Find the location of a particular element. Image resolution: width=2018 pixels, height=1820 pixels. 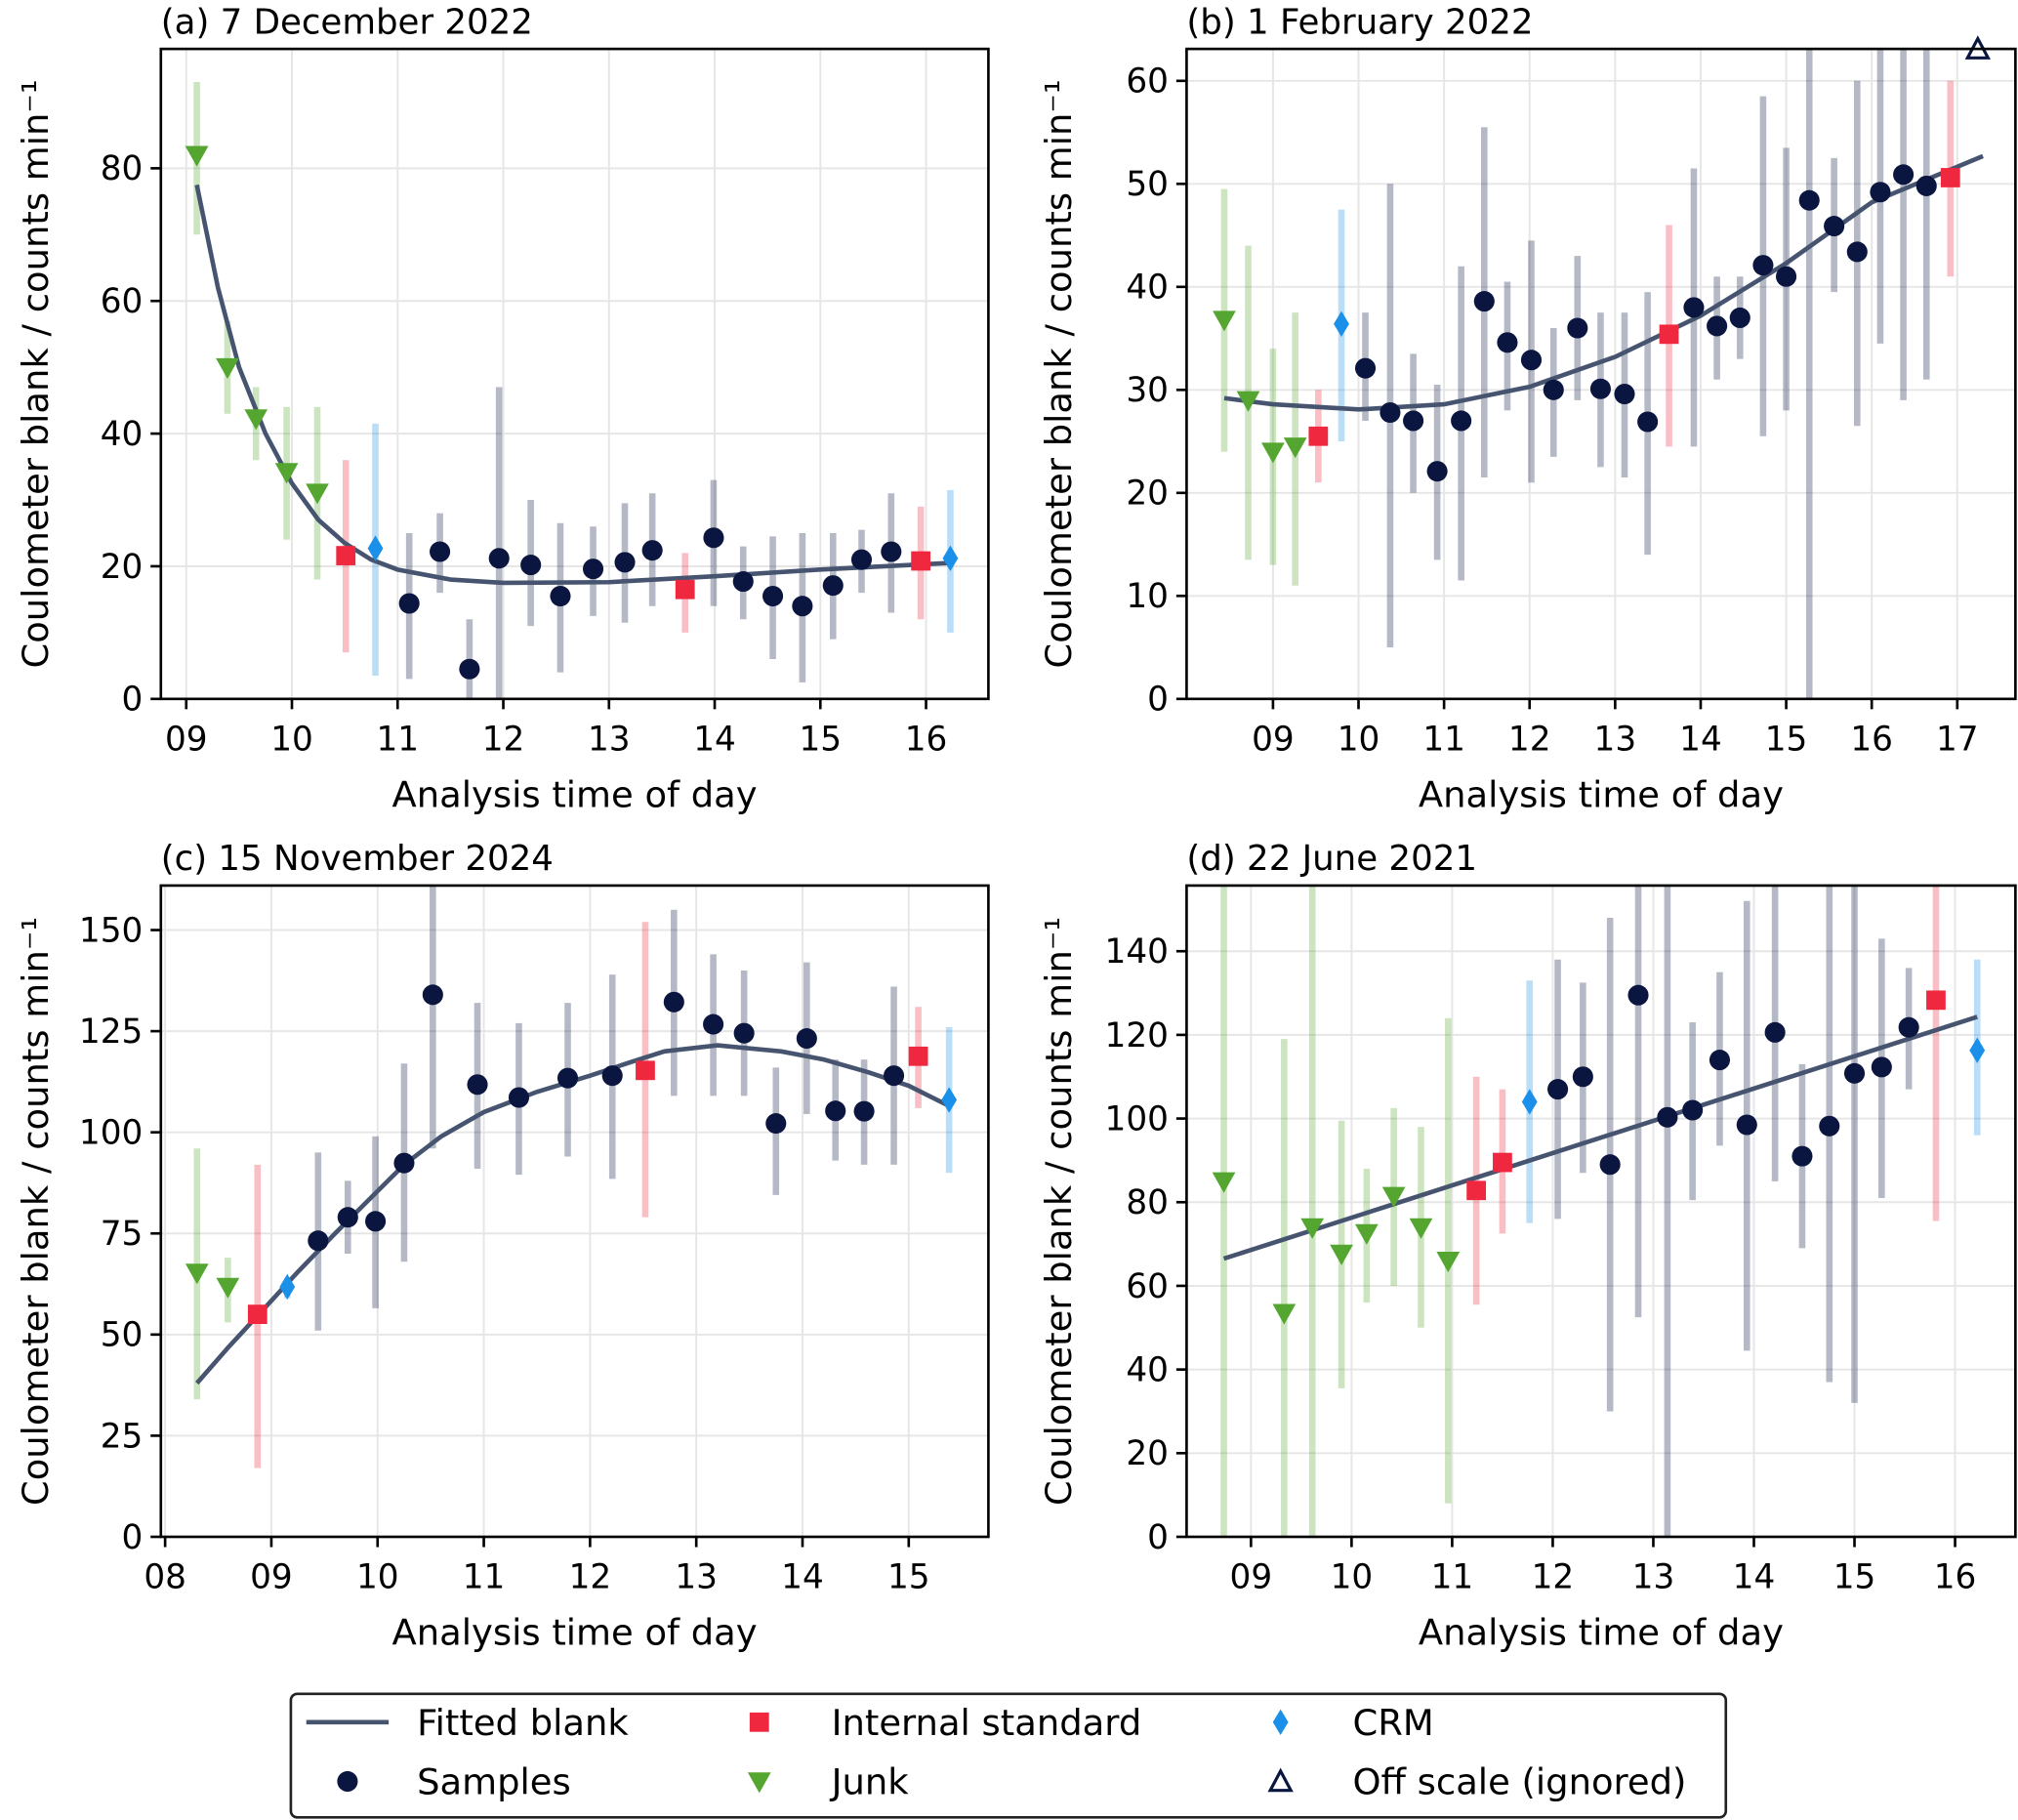

legend-item-junk: Junk is located at coordinates (828, 1782).